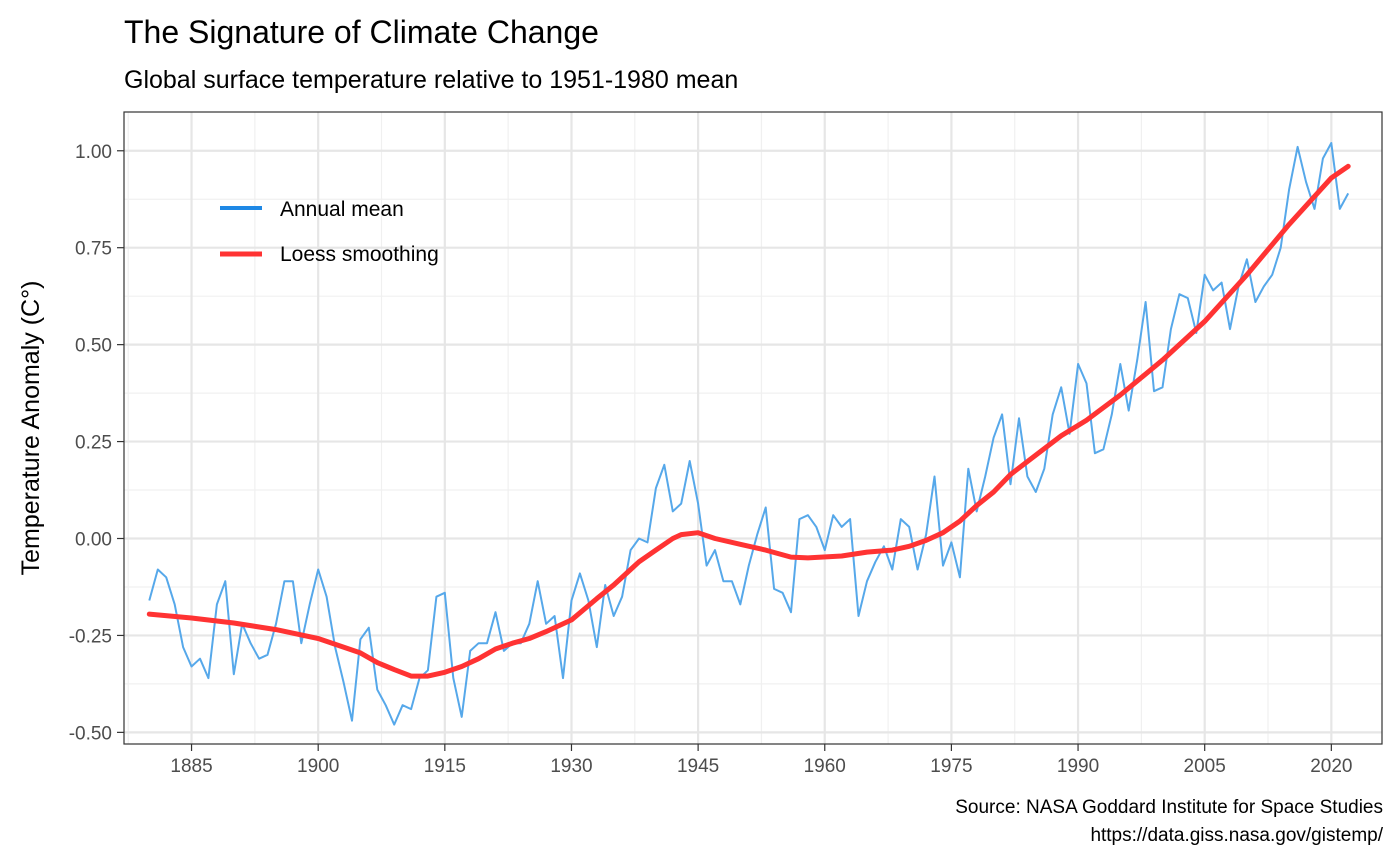 Image resolution: width=1400 pixels, height=866 pixels. Describe the element at coordinates (93, 249) in the screenshot. I see `y-tick-label: 0.75` at that location.